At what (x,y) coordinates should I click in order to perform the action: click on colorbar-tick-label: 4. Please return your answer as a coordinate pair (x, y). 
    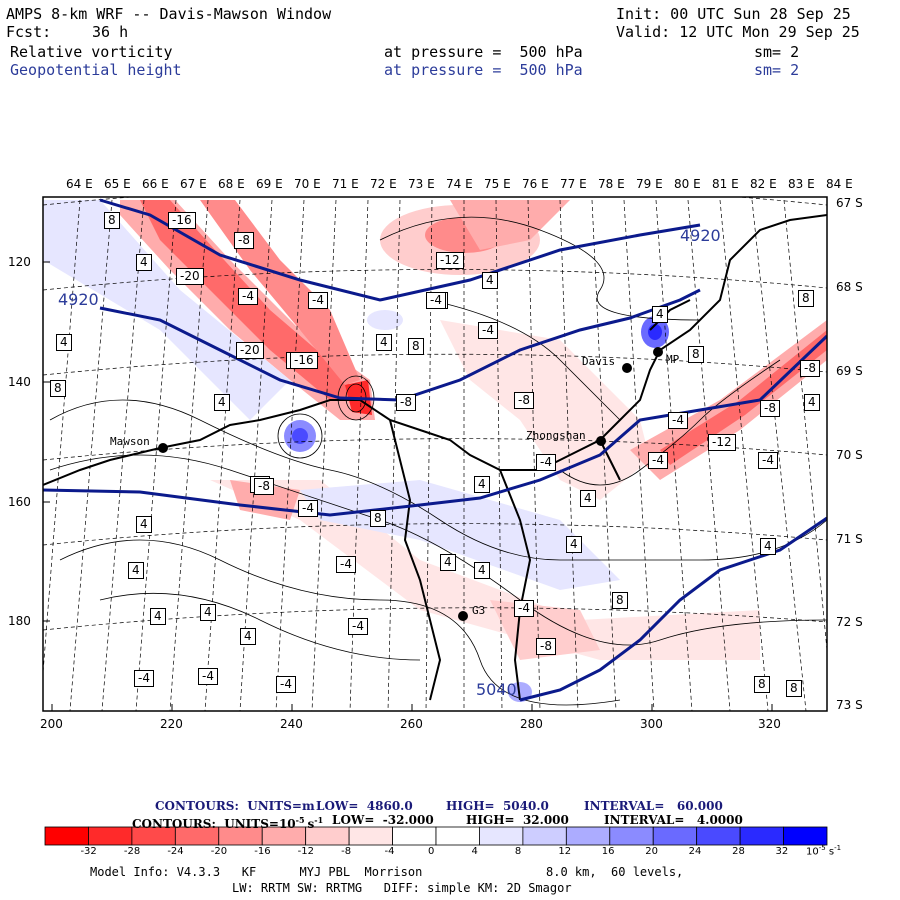
    Looking at the image, I should click on (474, 851).